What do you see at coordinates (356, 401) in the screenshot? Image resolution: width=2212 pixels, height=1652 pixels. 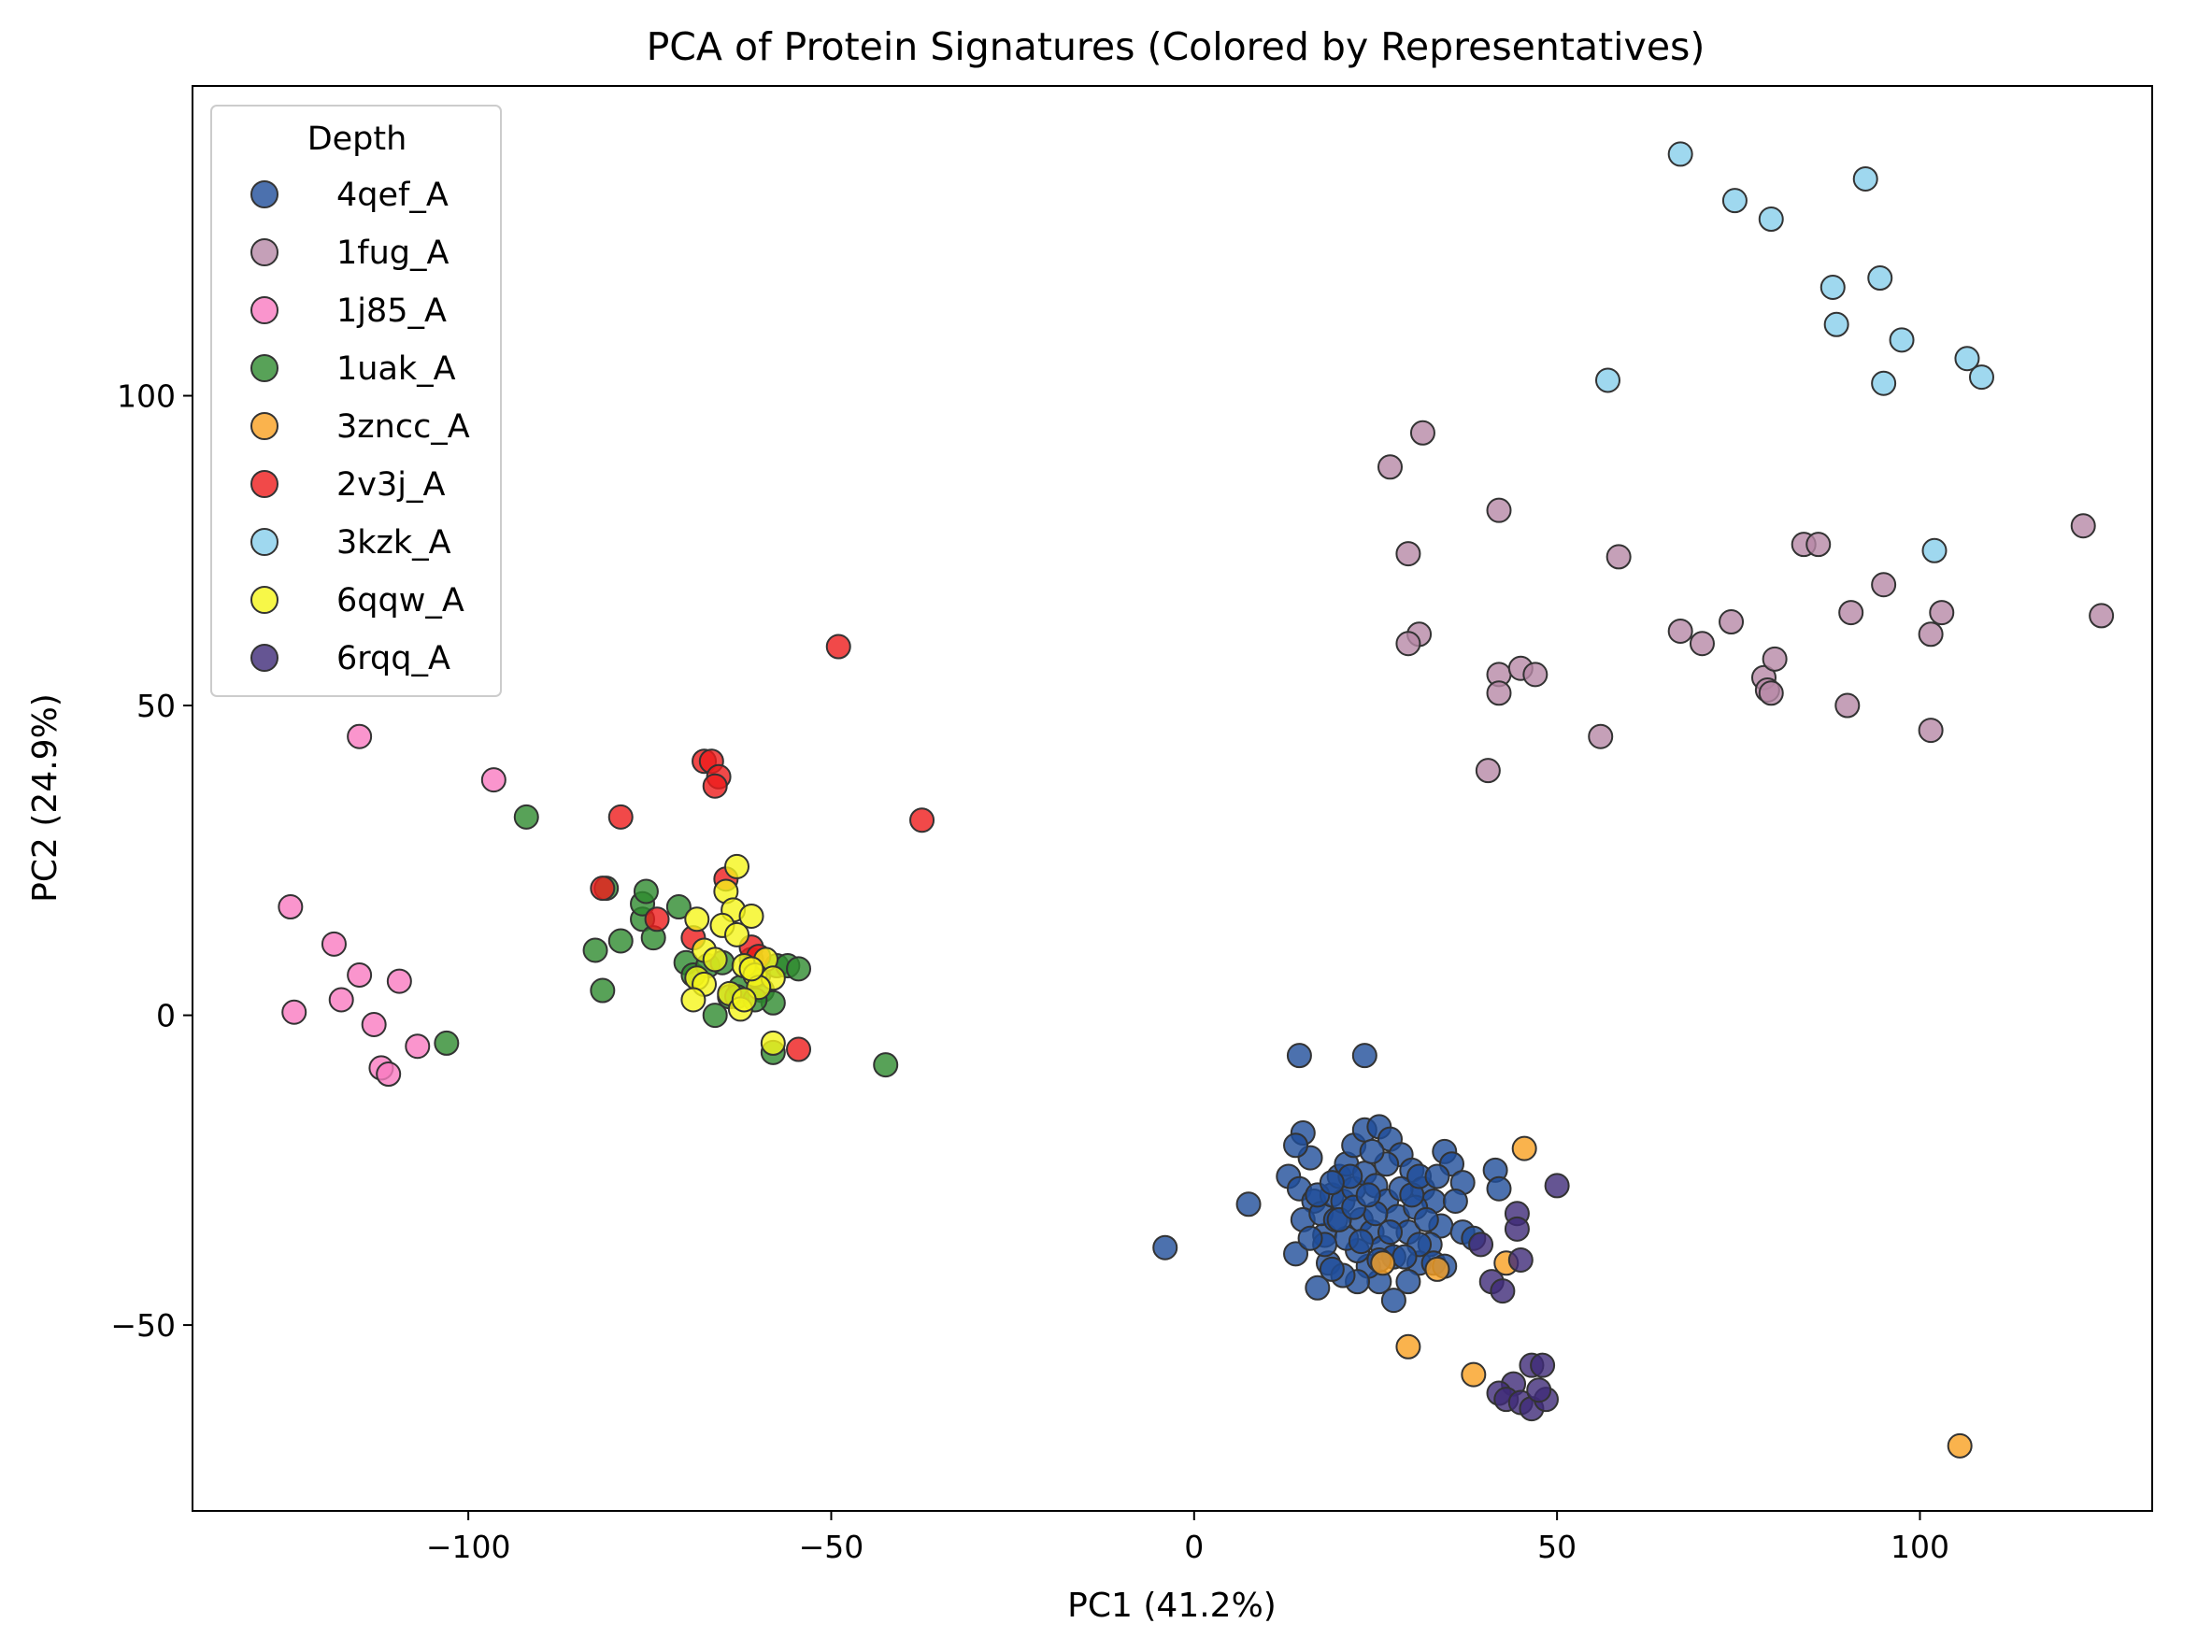 I see `legend-box` at bounding box center [356, 401].